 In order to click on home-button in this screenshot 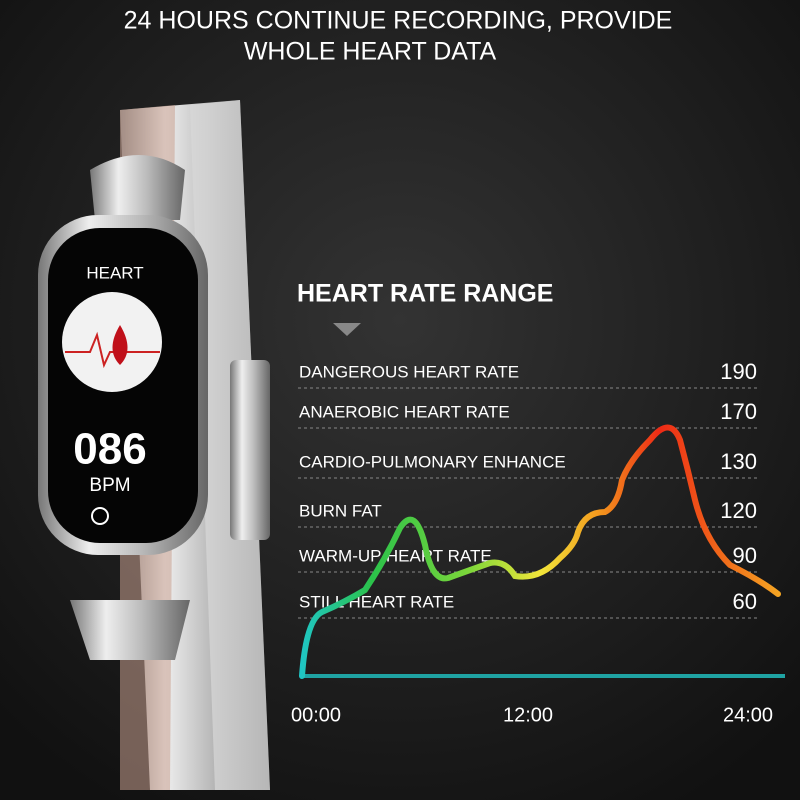, I will do `click(100, 516)`.